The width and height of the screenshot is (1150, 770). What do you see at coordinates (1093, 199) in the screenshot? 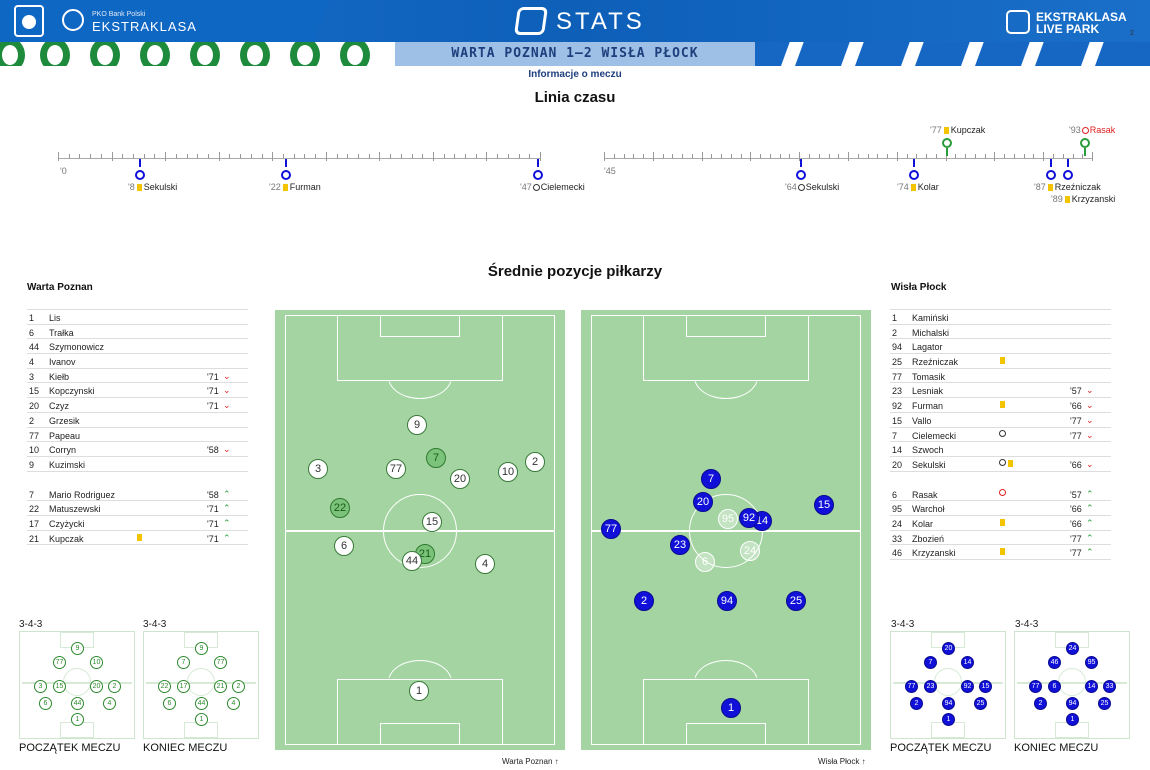
I see `event-player: Krzyzanski` at bounding box center [1093, 199].